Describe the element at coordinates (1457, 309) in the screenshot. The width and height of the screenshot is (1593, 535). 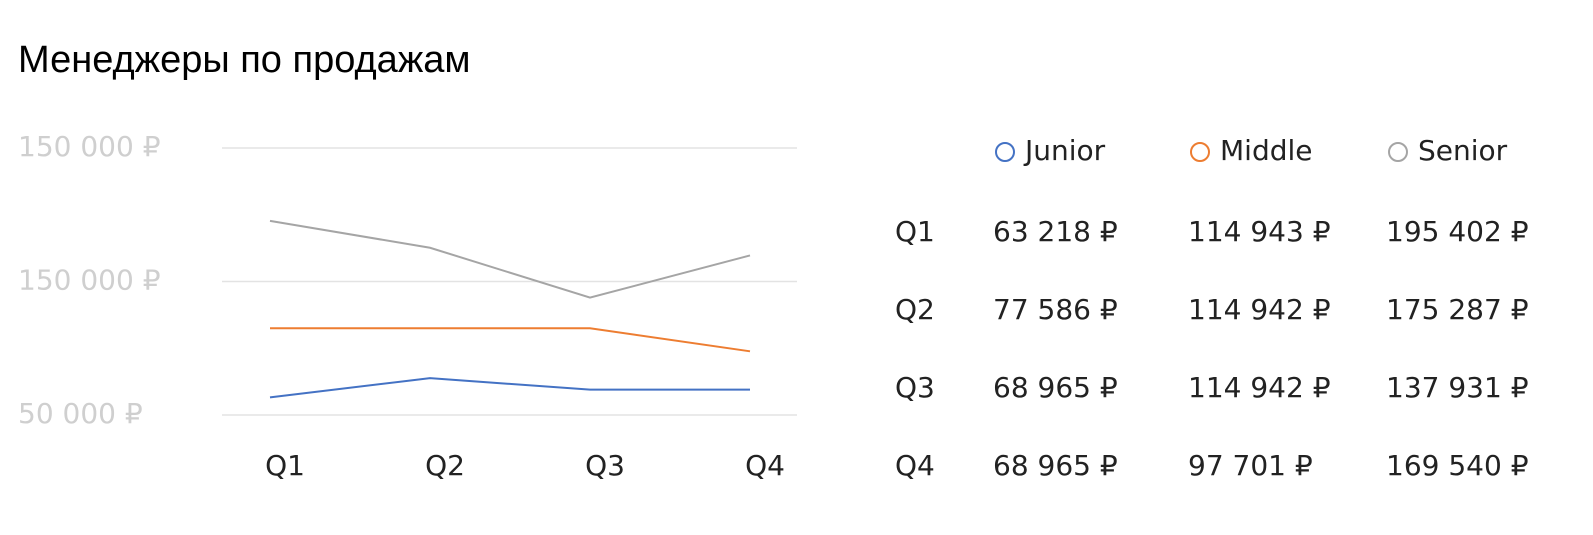
I see `table-value: 175 287 ₽` at that location.